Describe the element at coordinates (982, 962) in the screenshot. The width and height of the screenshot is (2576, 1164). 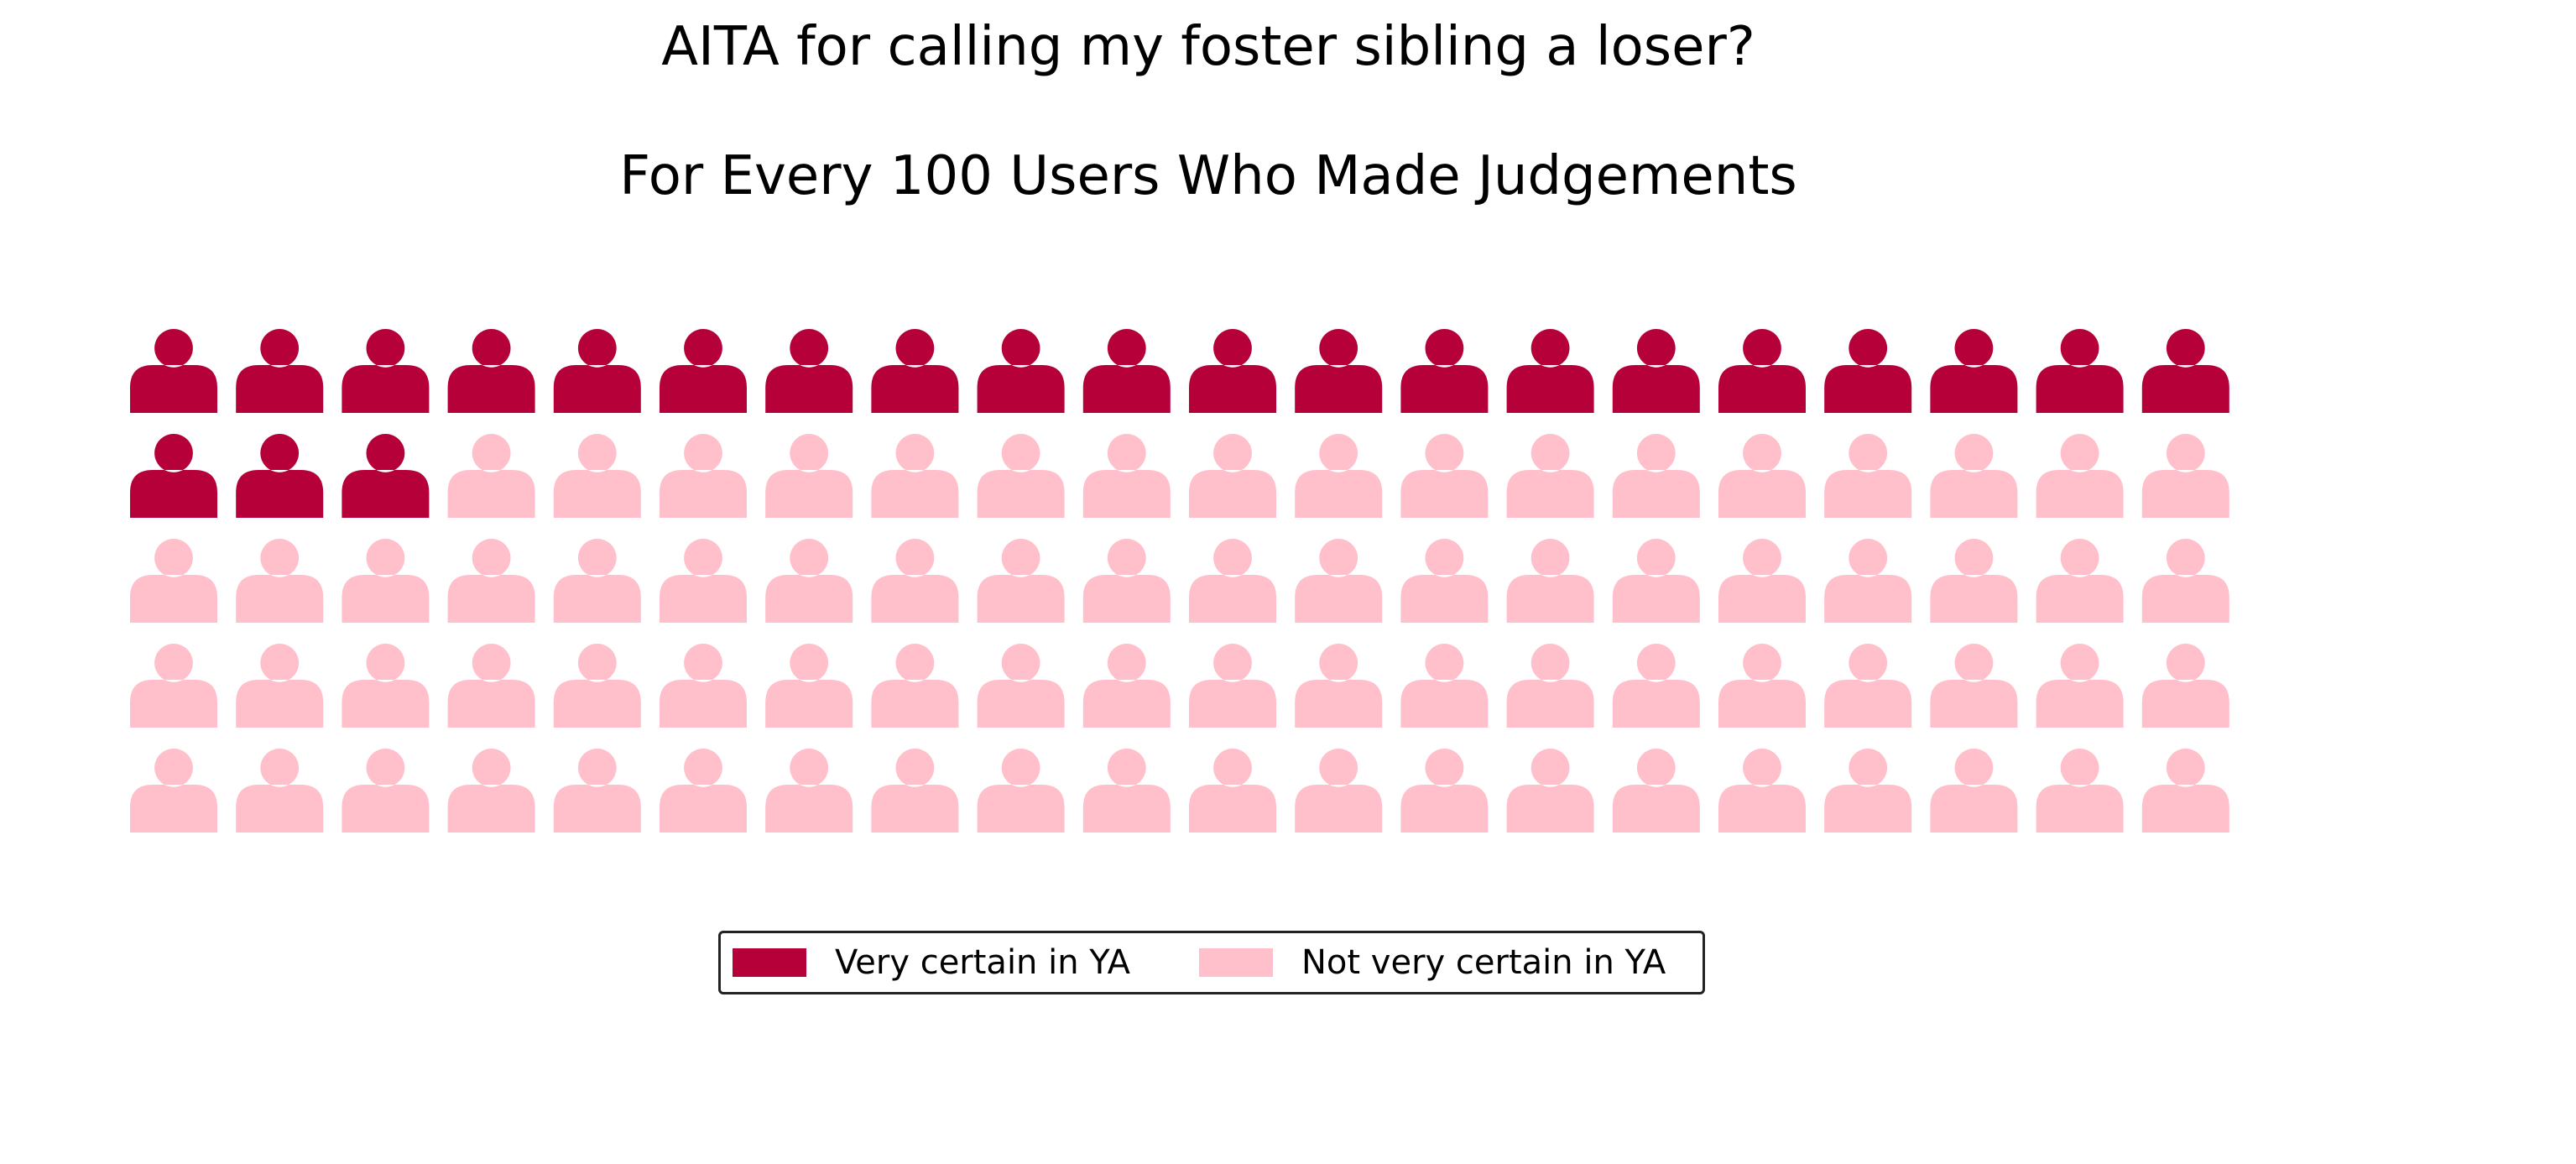
I see `legend-label-very-certain: Very certain in YA` at that location.